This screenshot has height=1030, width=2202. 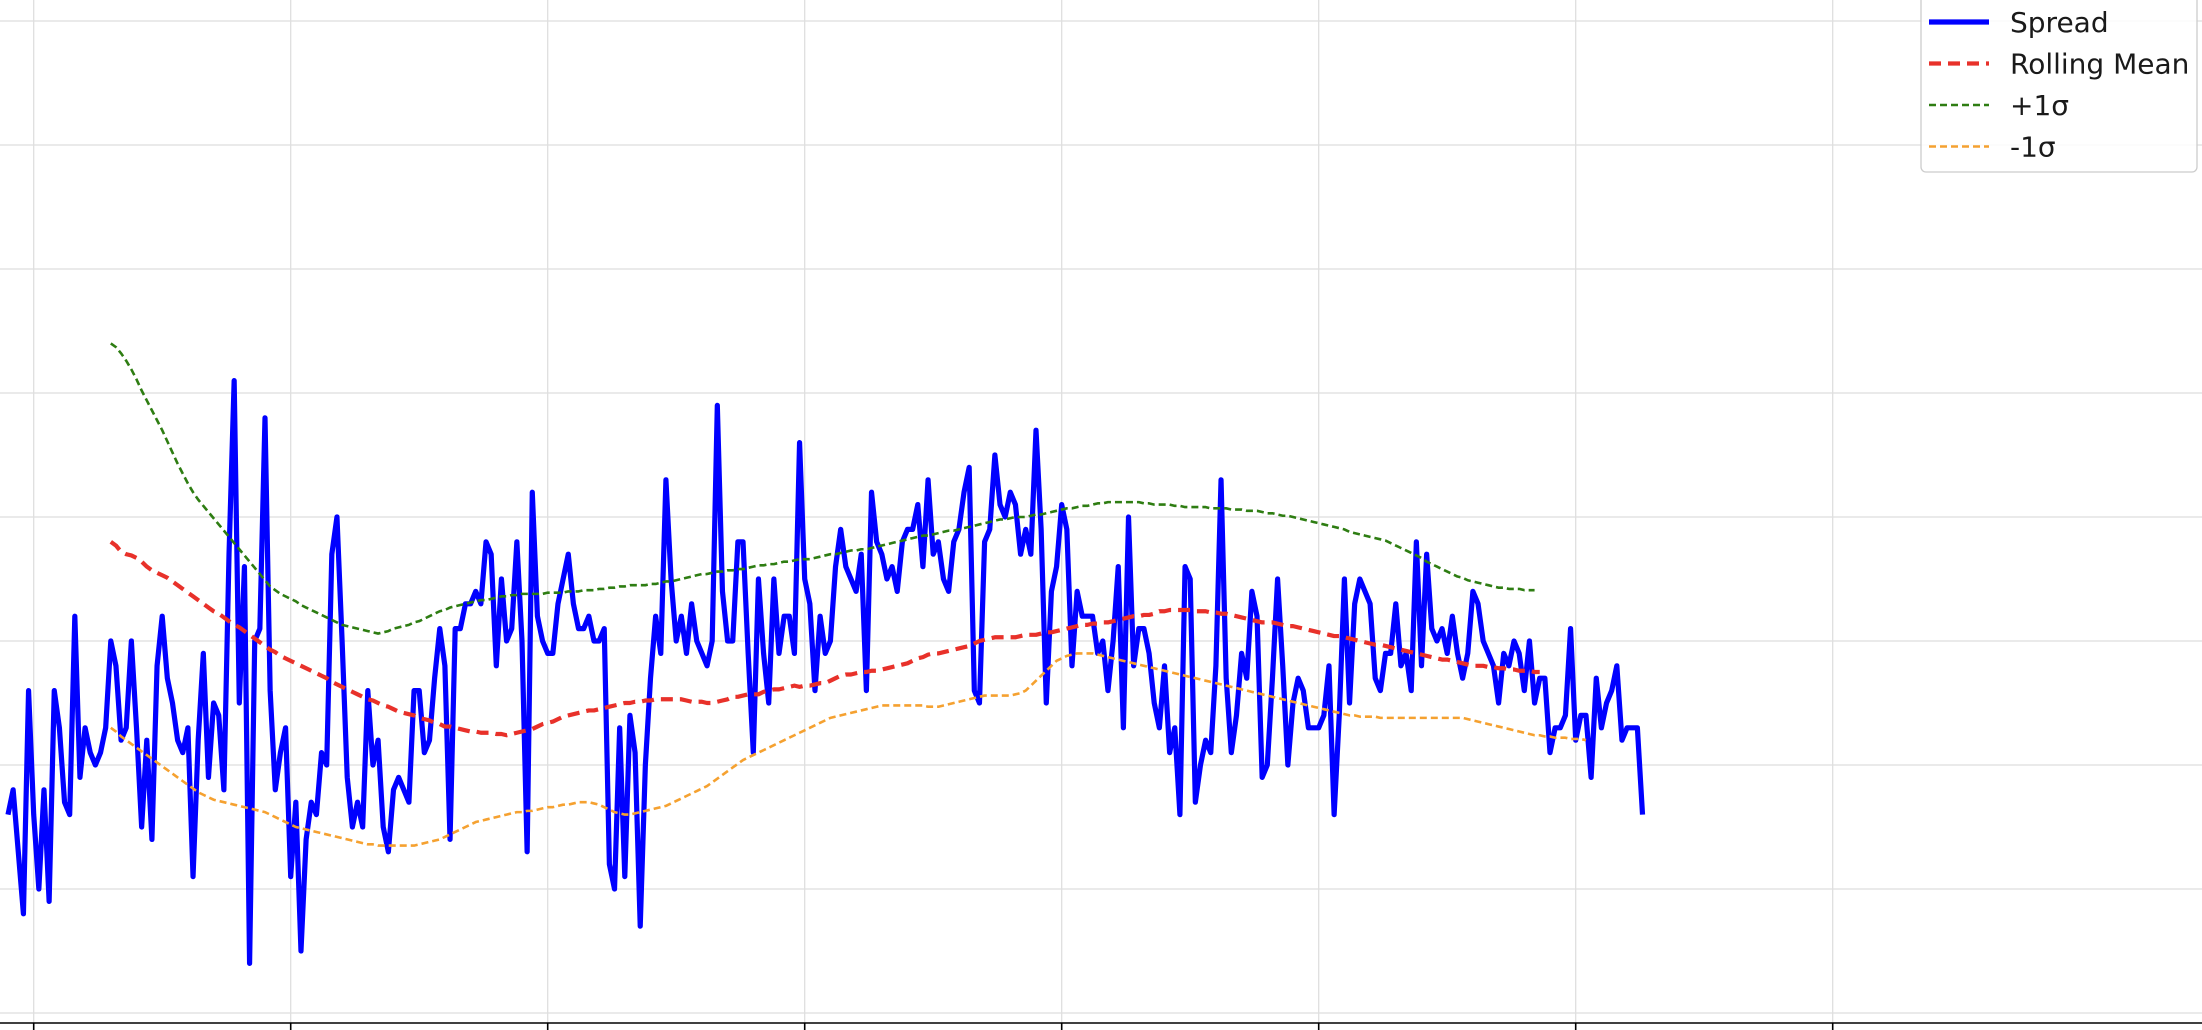 I want to click on legend-label: +1σ, so click(x=2039, y=105).